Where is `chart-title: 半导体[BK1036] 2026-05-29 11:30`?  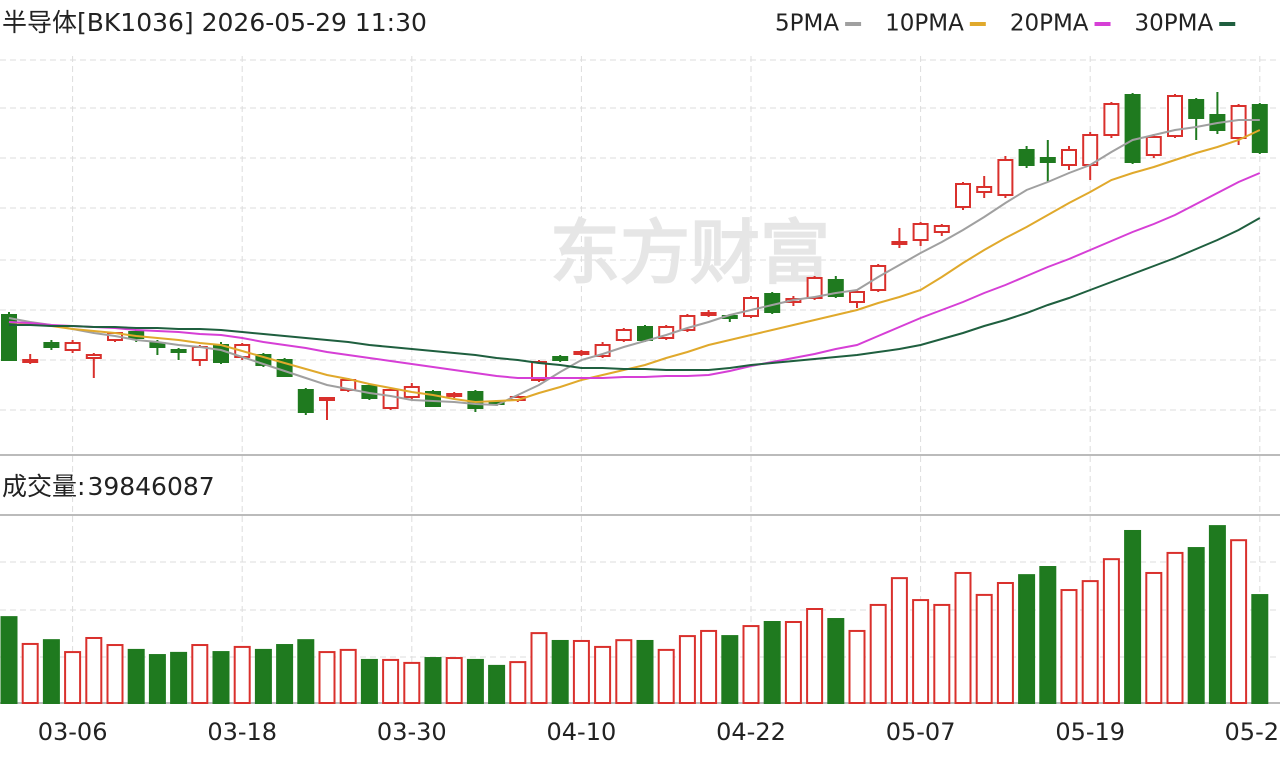
chart-title: 半导体[BK1036] 2026-05-29 11:30 is located at coordinates (214, 22).